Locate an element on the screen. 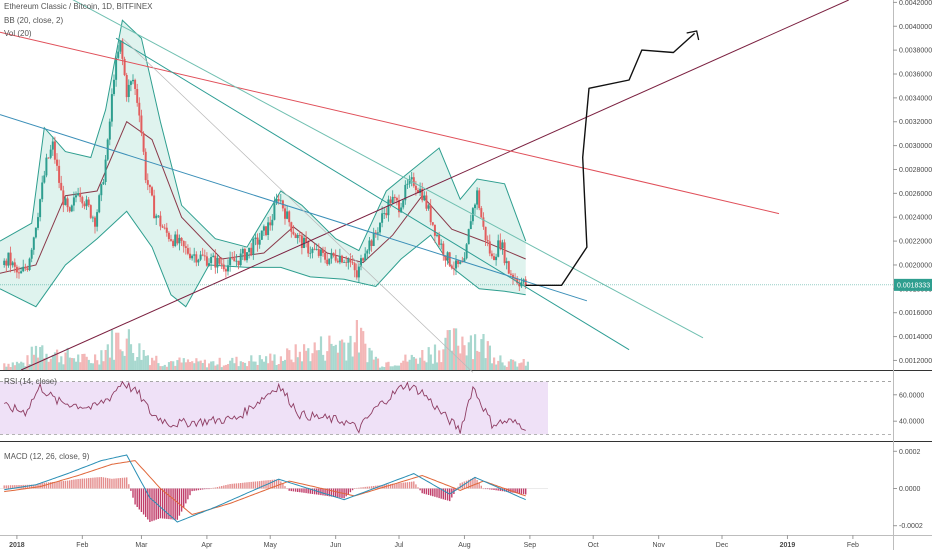 The height and width of the screenshot is (550, 932). price-tick-label: 0.0040000 is located at coordinates (915, 27).